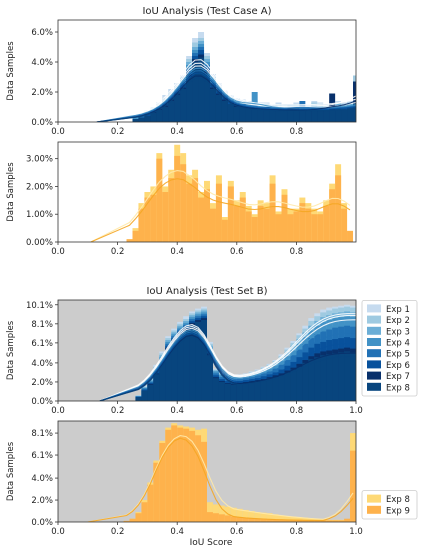 The height and width of the screenshot is (550, 422). I want to click on x-tick-label: 0.8, so click(297, 252).